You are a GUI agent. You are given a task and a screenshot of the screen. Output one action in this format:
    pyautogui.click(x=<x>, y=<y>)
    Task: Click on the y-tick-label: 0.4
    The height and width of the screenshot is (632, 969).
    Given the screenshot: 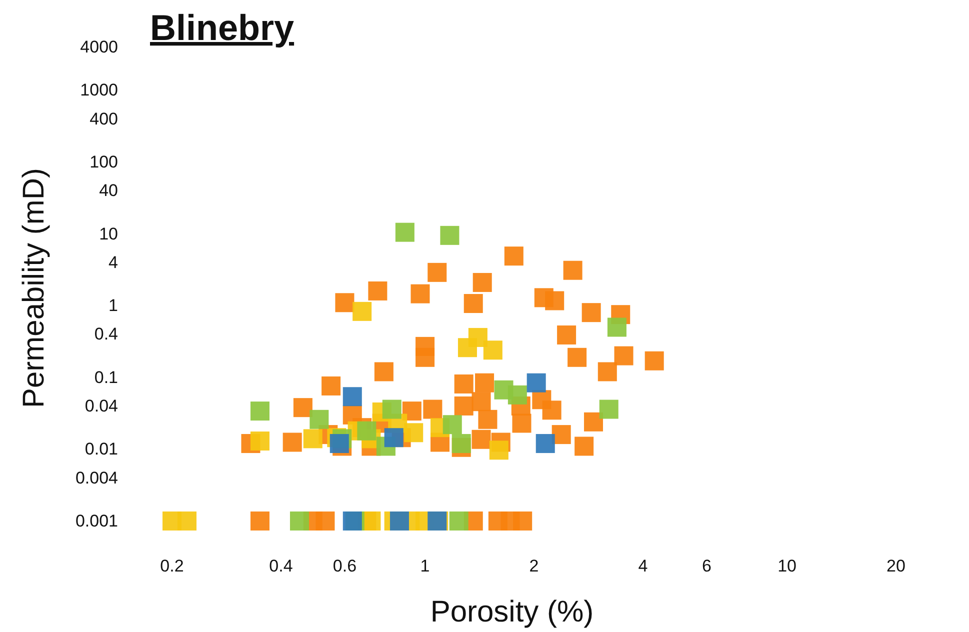 What is the action you would take?
    pyautogui.click(x=106, y=334)
    